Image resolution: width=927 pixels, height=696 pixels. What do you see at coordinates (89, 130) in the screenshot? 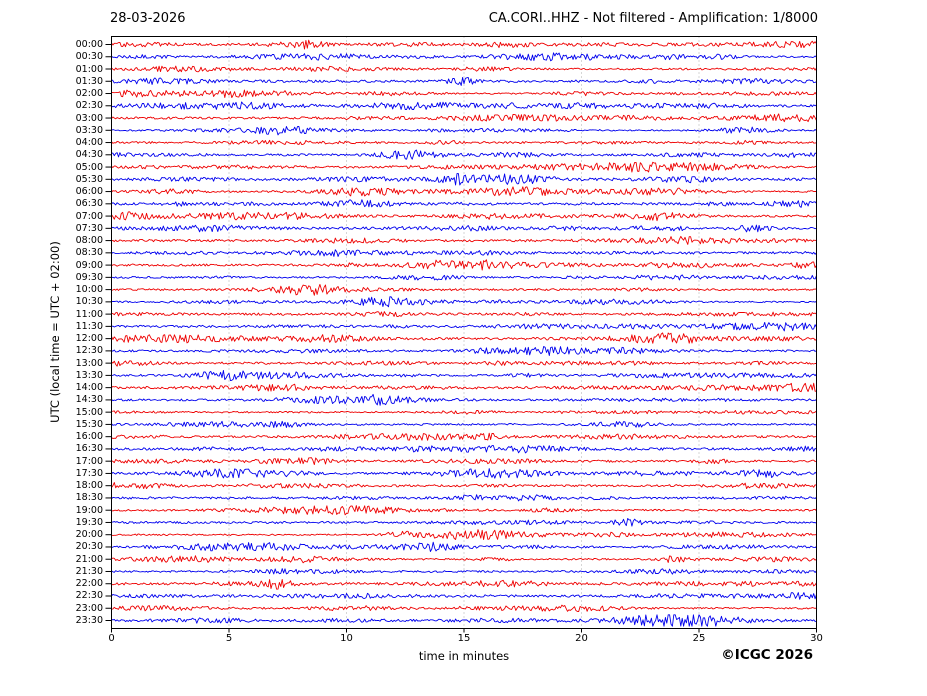
I see `time-label: 03:30` at bounding box center [89, 130].